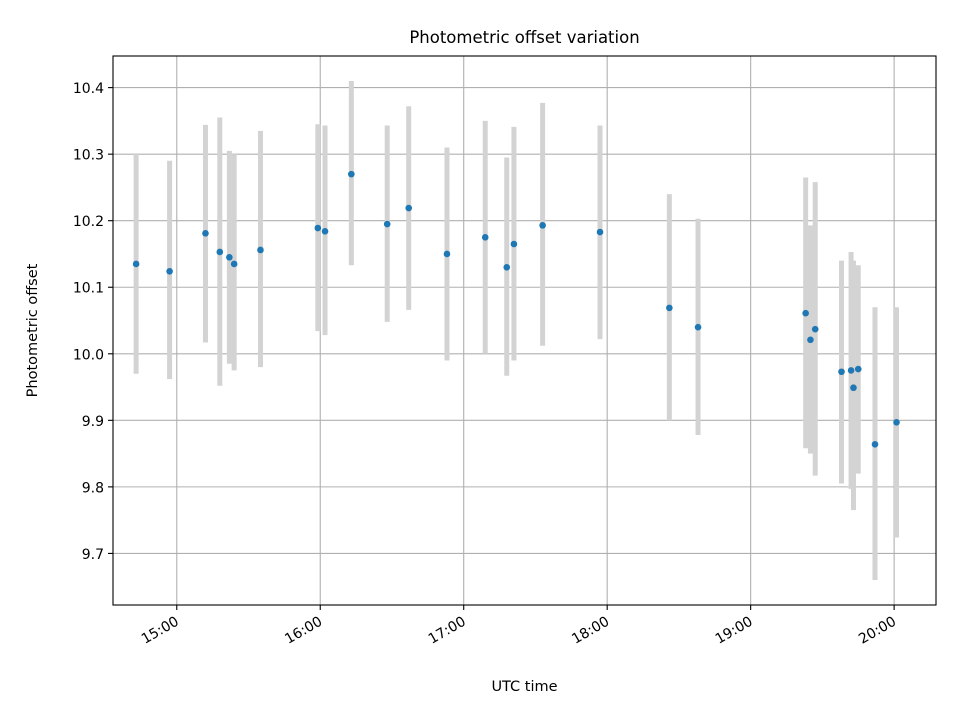  Describe the element at coordinates (88, 156) in the screenshot. I see `y-tick-label: 10.3` at that location.